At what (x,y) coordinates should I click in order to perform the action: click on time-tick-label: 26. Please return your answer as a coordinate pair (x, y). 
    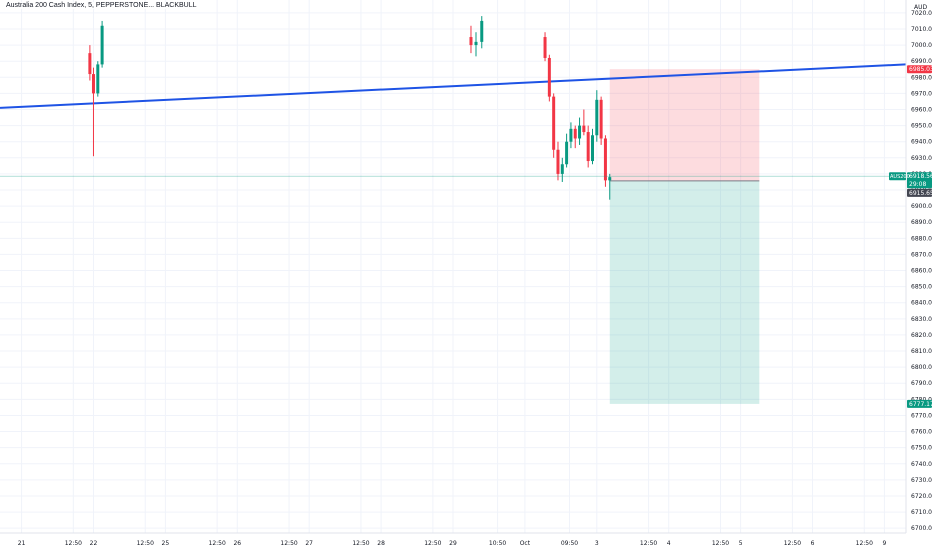
    Looking at the image, I should click on (237, 543).